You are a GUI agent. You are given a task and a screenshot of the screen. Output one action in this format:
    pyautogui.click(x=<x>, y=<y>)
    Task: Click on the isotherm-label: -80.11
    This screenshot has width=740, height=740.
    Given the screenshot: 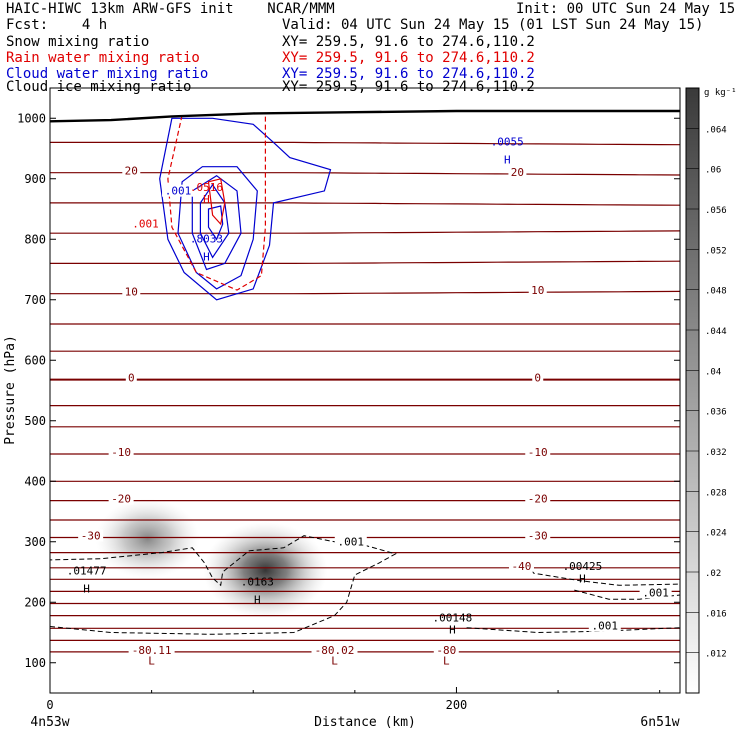 What is the action you would take?
    pyautogui.click(x=152, y=650)
    